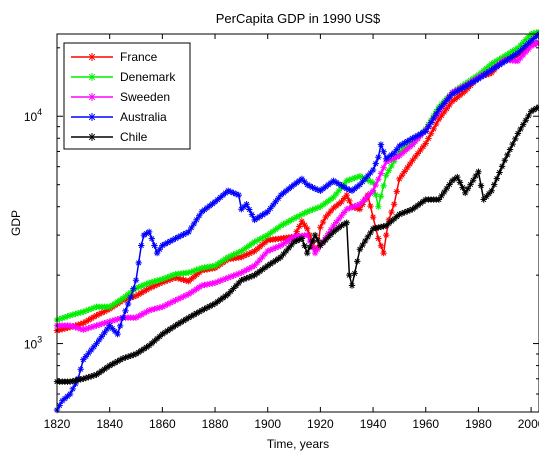  Describe the element at coordinates (123, 77) in the screenshot. I see `legend-item-denemark: Denemark` at that location.